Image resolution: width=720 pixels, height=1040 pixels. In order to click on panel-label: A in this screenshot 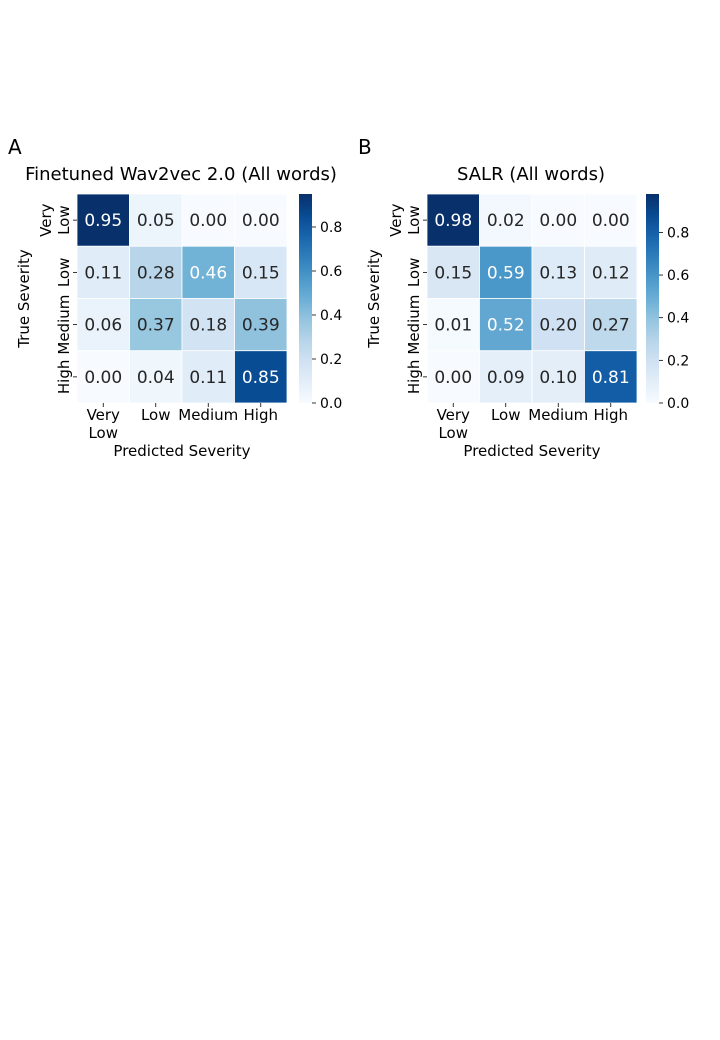, I will do `click(15, 147)`.